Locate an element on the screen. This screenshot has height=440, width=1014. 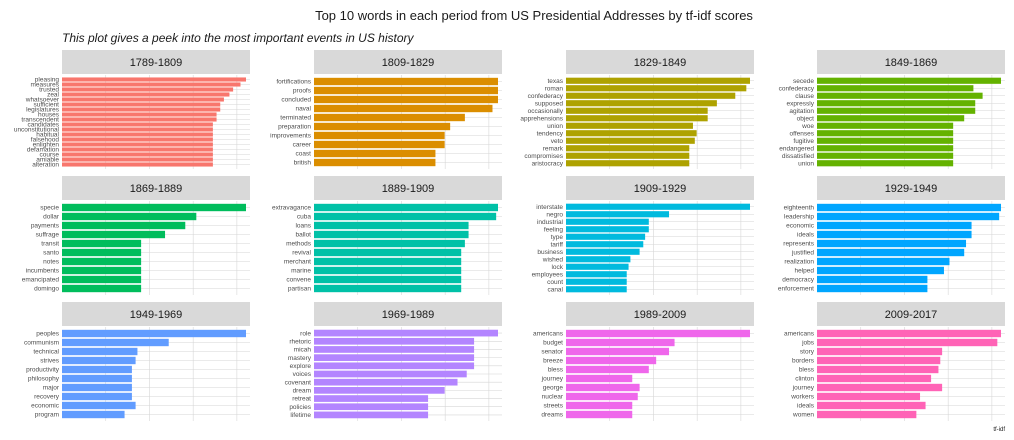
y-tick-label: employees is located at coordinates (548, 274).